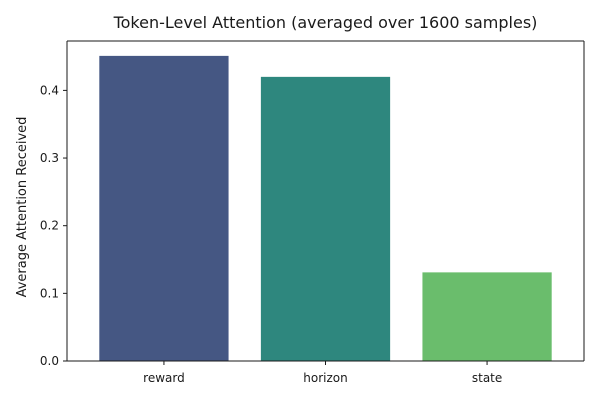 This screenshot has height=400, width=600. I want to click on x-ticks-group: reward horizon state, so click(322, 373).